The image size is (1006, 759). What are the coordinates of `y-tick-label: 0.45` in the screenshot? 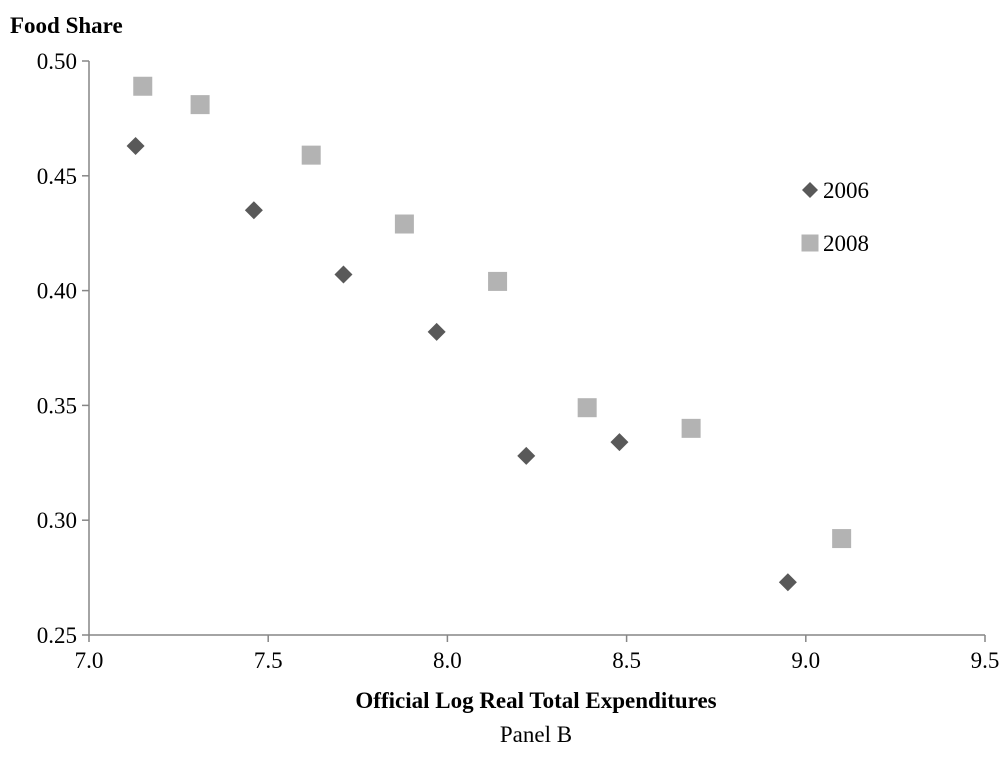 It's located at (57, 176).